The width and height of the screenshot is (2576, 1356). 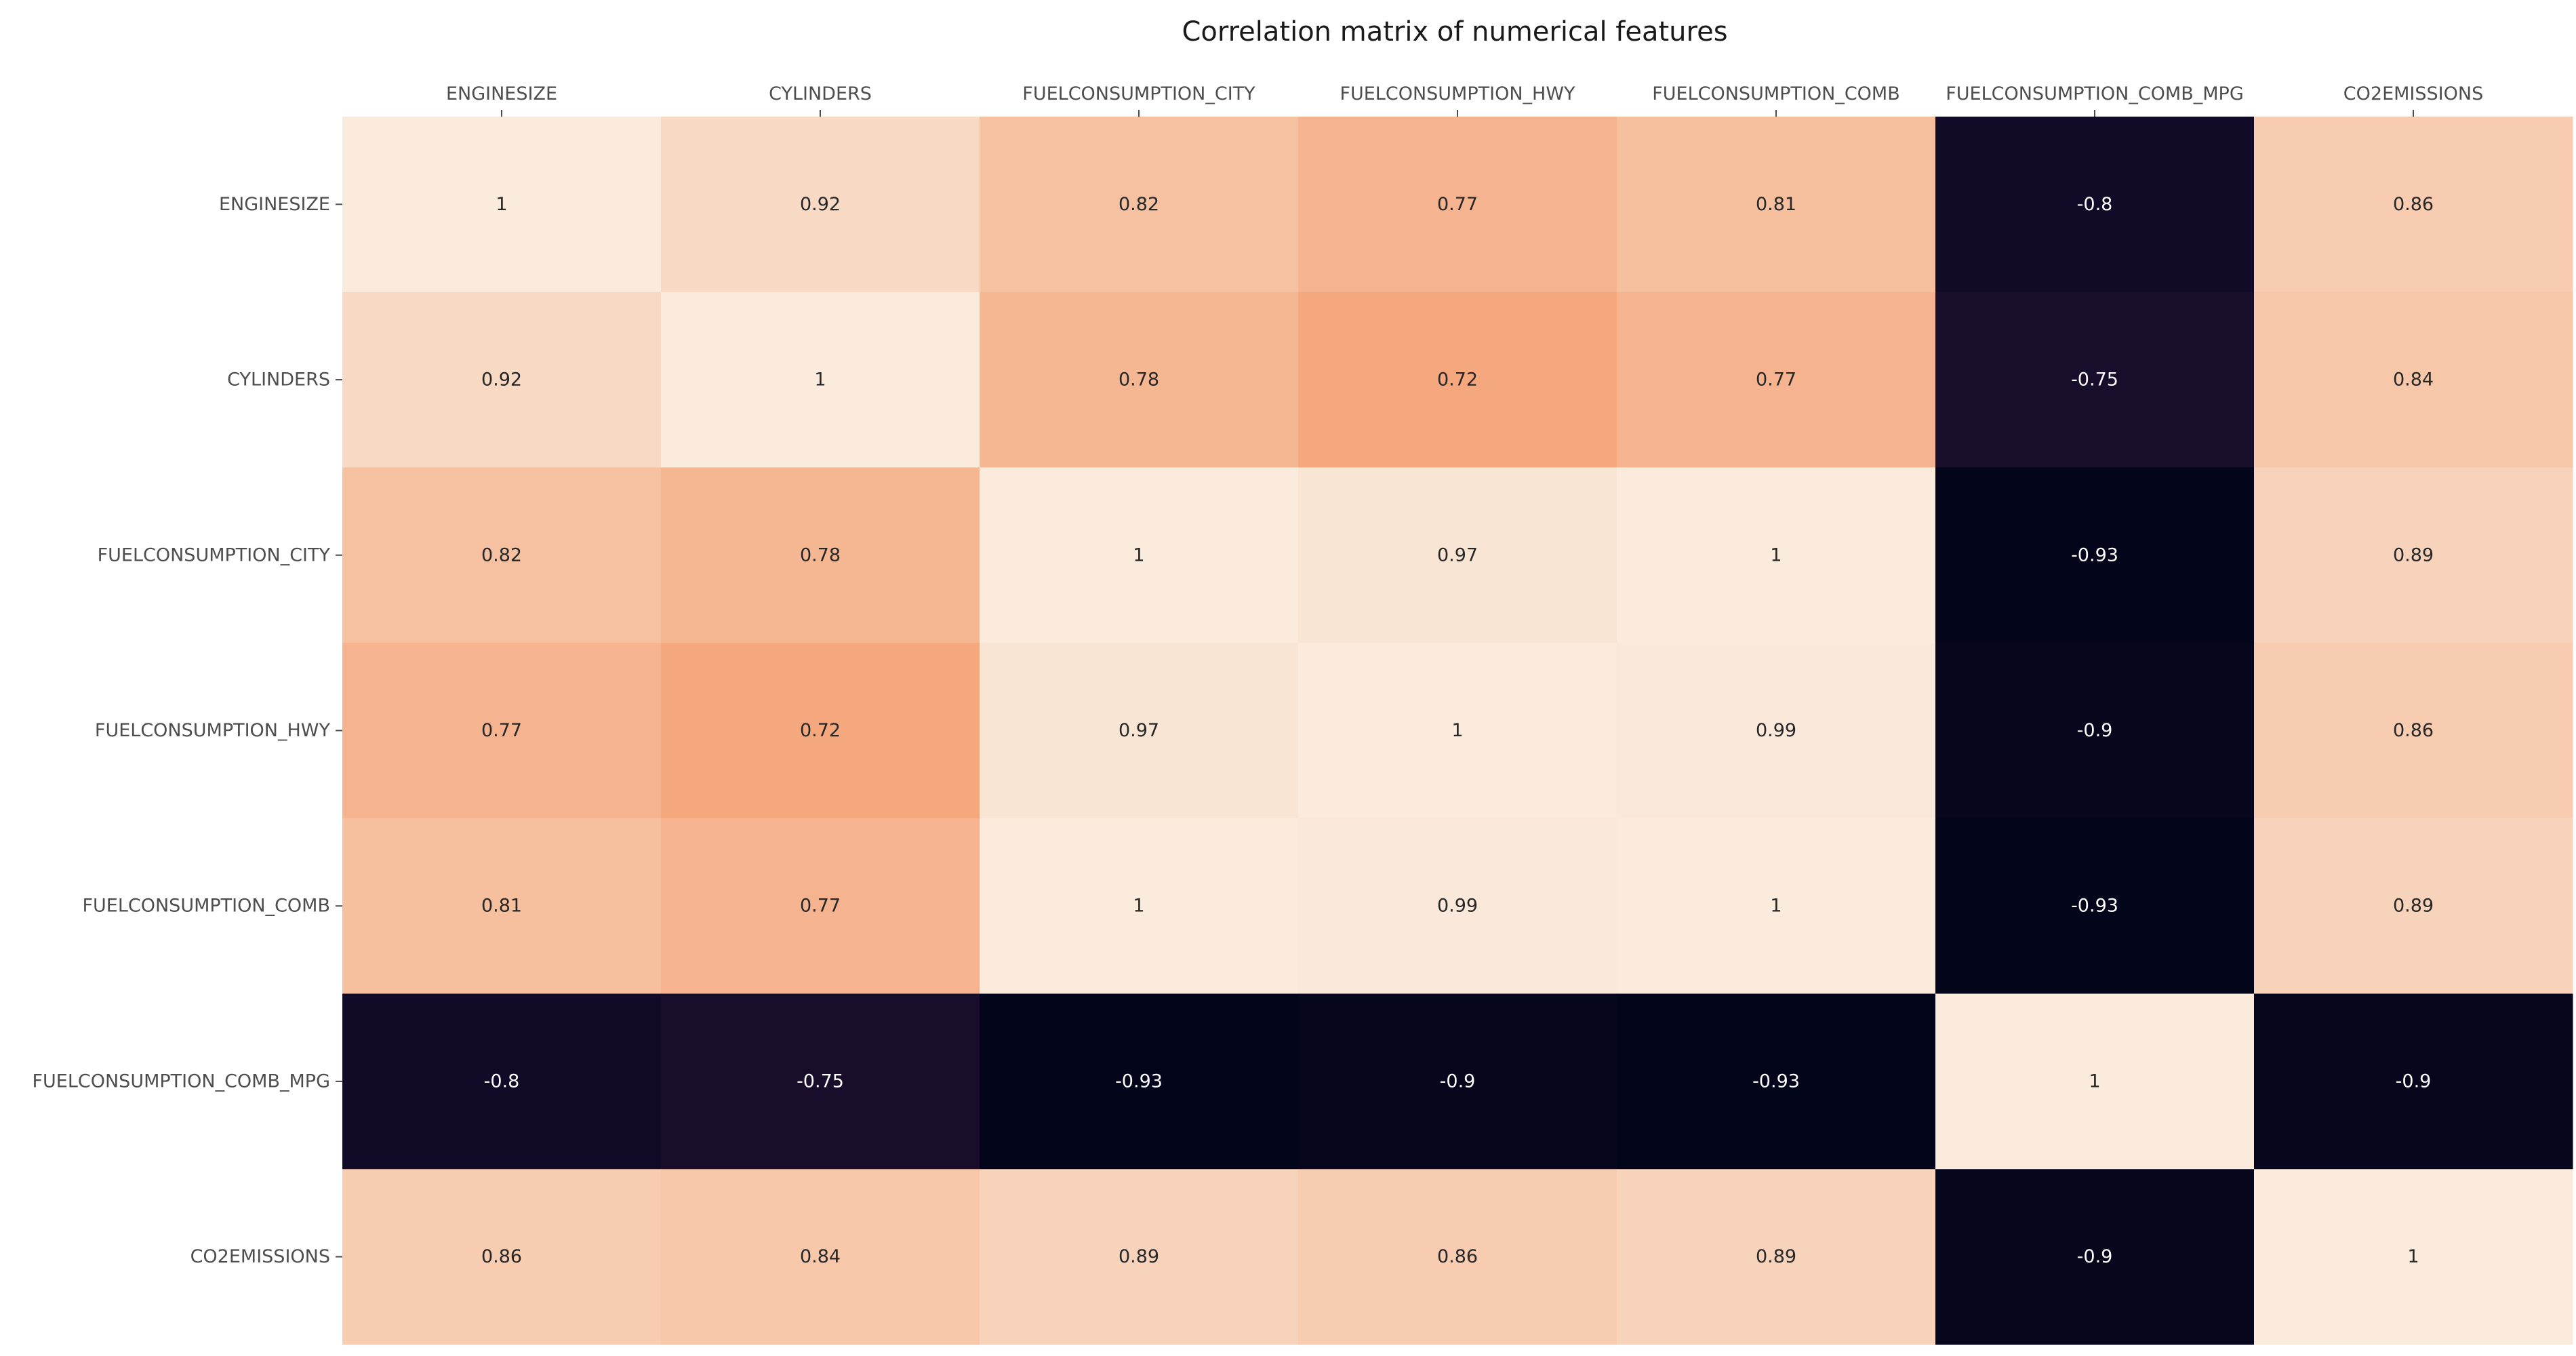 I want to click on heatmap-cell-r2-c2, so click(x=1139, y=555).